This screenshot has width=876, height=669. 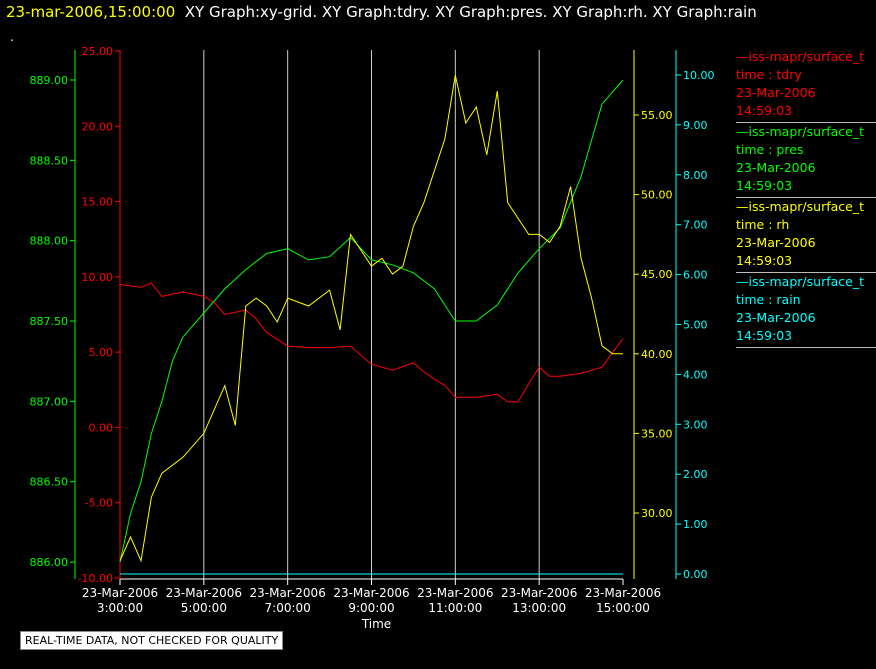 I want to click on tdry-tick-label: 10.00, so click(x=98, y=277).